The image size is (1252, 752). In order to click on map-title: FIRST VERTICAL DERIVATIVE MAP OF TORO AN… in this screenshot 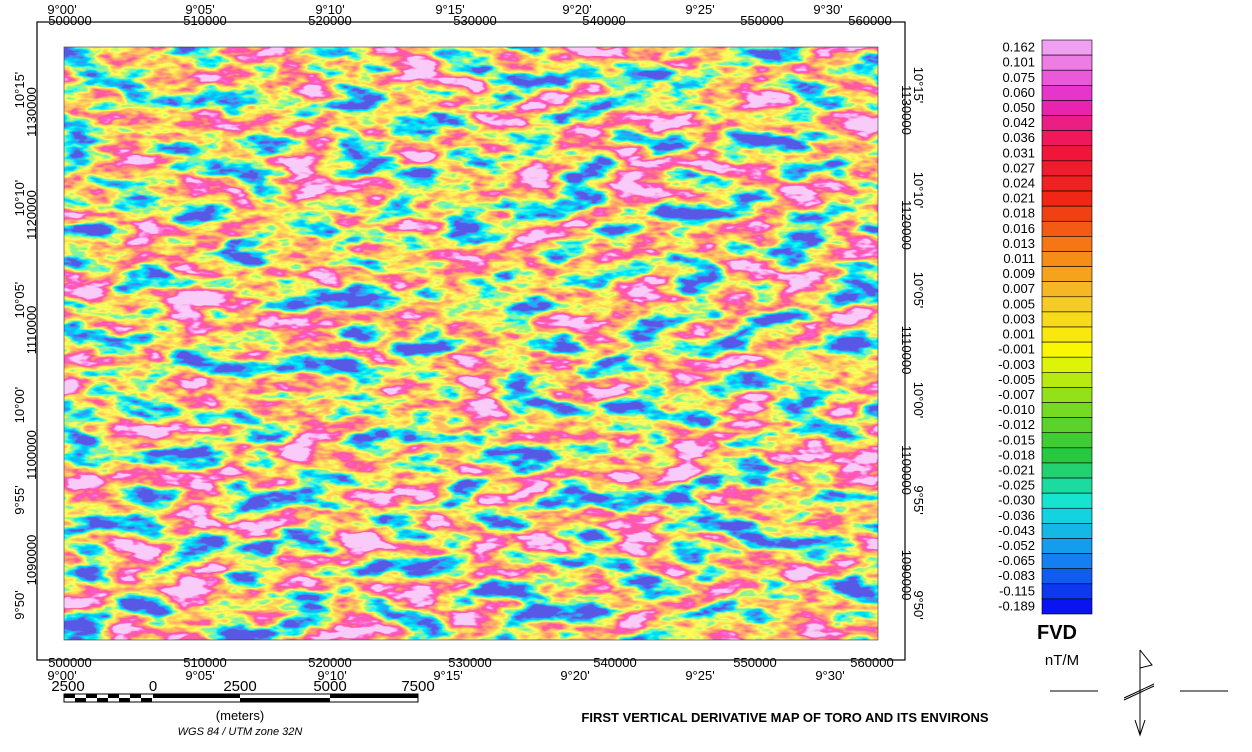, I will do `click(784, 717)`.